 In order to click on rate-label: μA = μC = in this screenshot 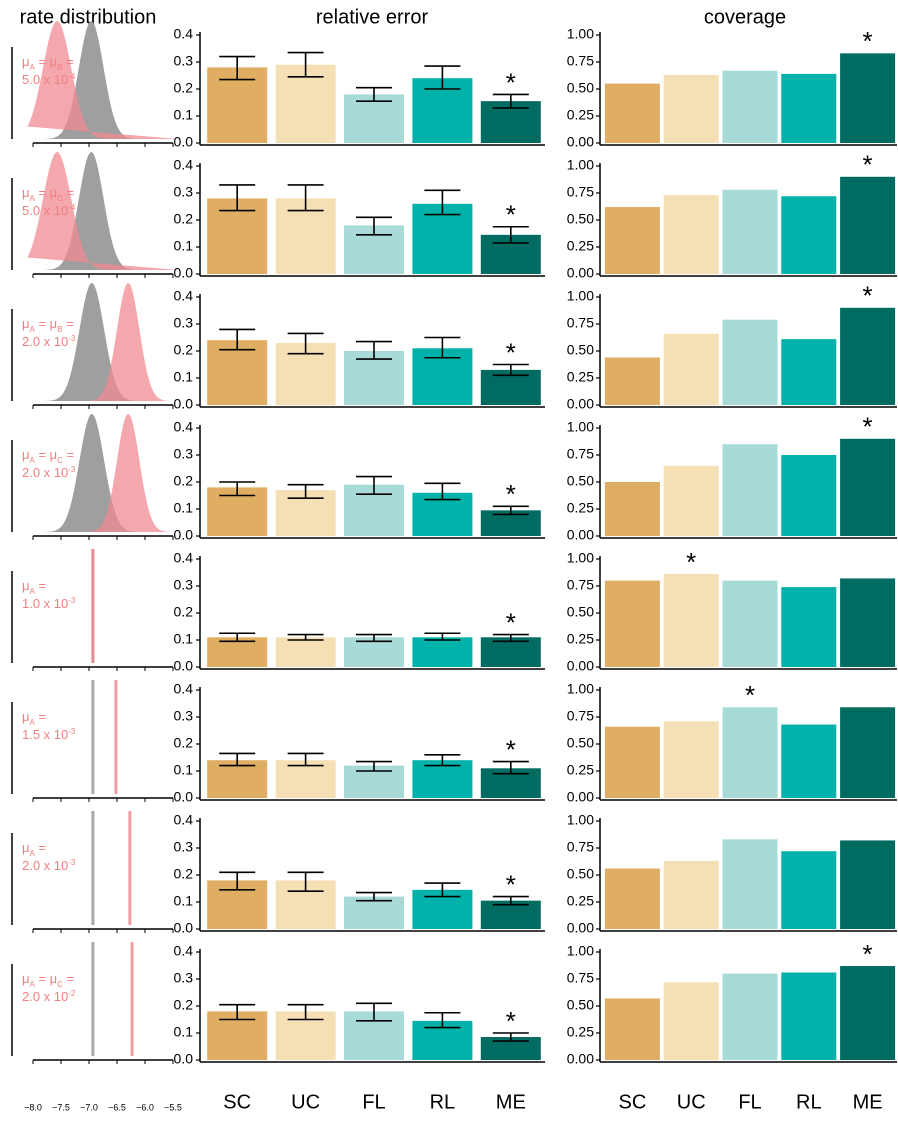, I will do `click(48, 455)`.